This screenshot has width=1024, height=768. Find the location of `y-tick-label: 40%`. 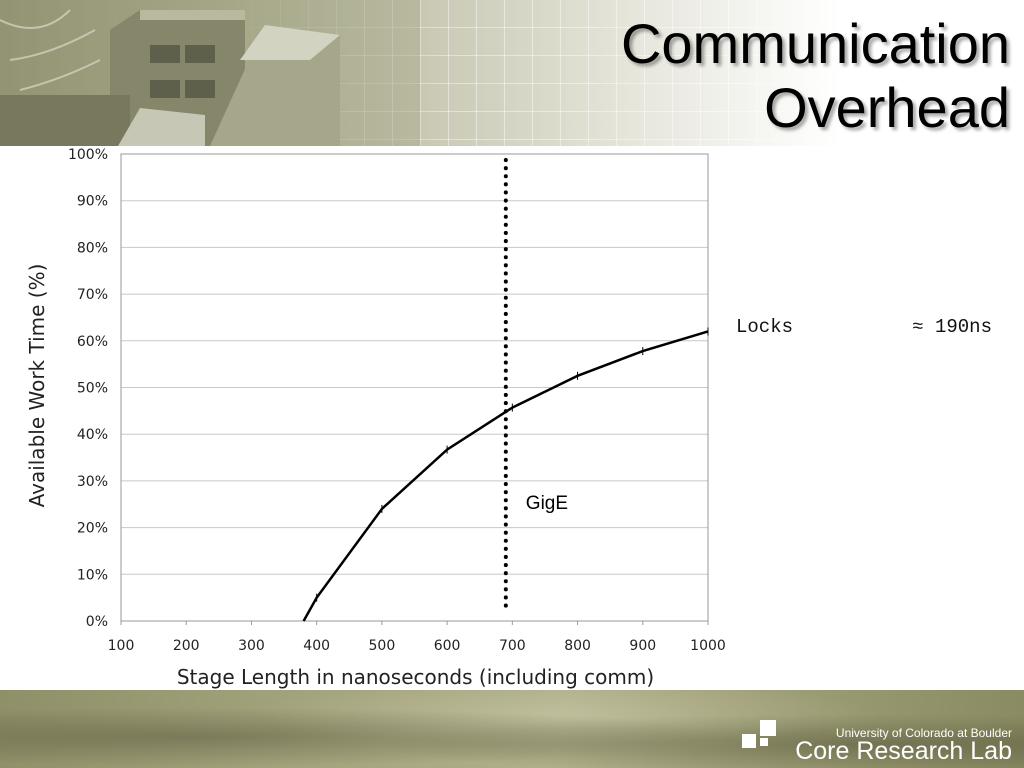

y-tick-label: 40% is located at coordinates (92, 435).